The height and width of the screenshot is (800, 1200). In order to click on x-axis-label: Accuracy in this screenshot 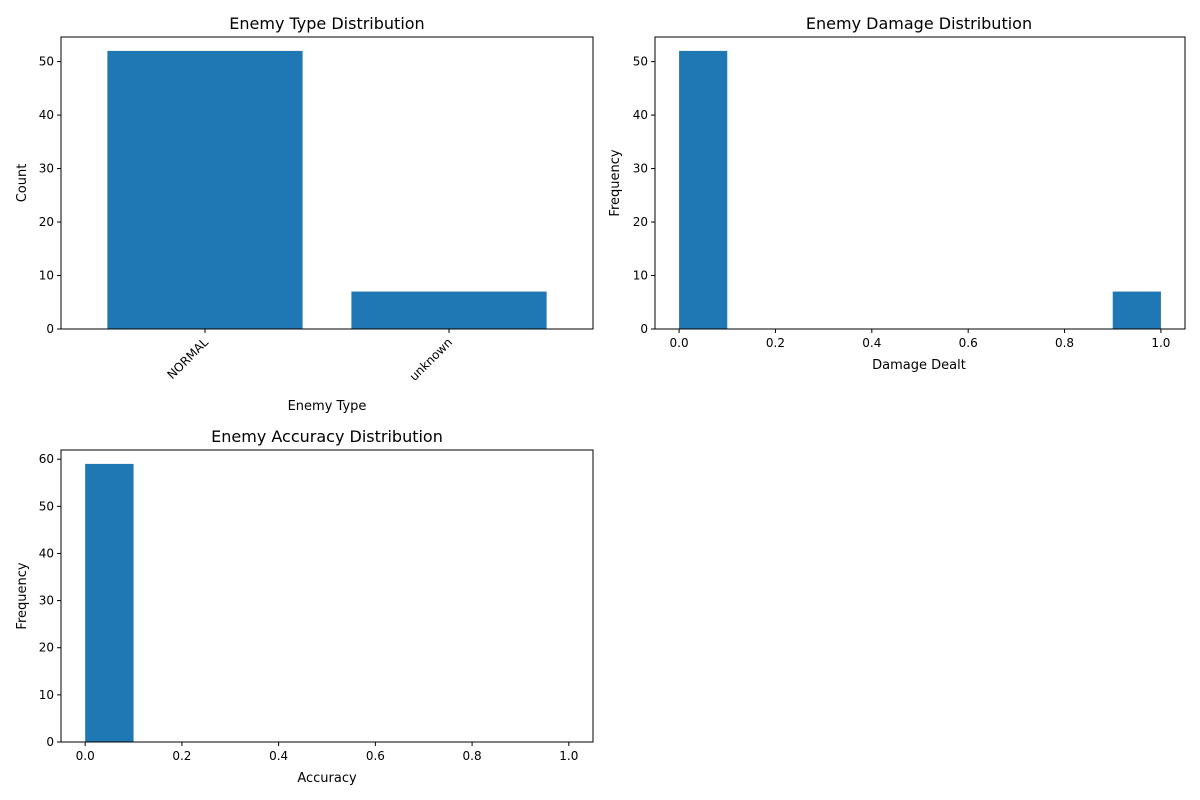, I will do `click(327, 778)`.